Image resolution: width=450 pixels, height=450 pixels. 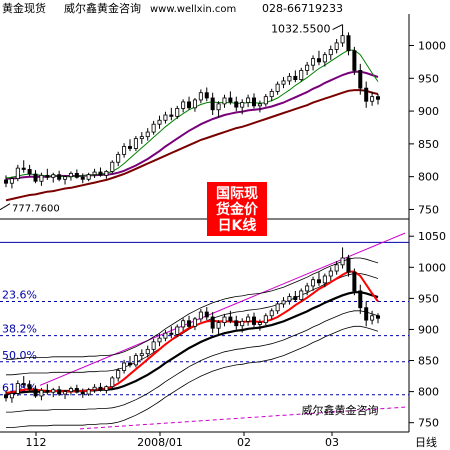 What do you see at coordinates (102, 8) in the screenshot?
I see `header-brand: 威尔鑫黄金咨询` at bounding box center [102, 8].